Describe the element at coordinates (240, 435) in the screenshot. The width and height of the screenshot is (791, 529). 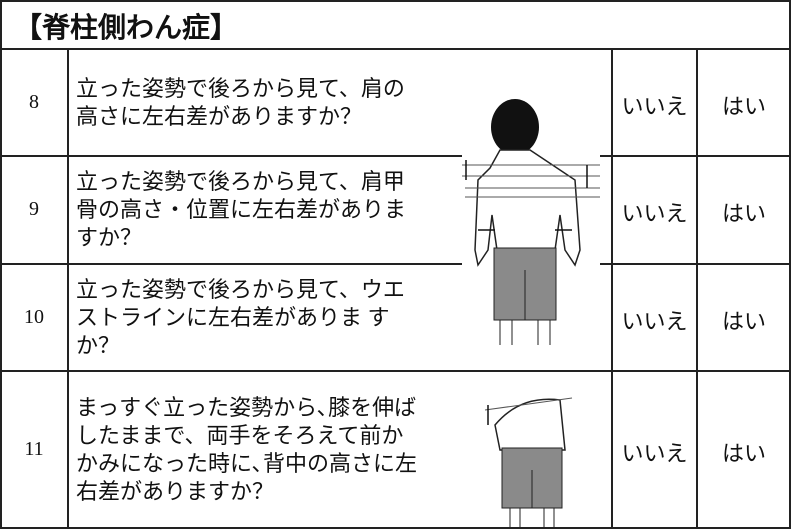
I see `question-line: したままで、両手をそろえて前か` at that location.